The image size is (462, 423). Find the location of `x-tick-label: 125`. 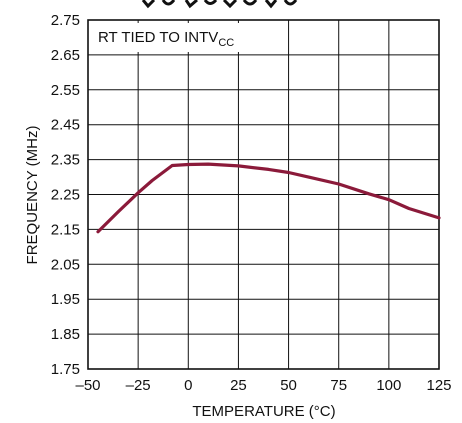

x-tick-label: 125 is located at coordinates (438, 385).